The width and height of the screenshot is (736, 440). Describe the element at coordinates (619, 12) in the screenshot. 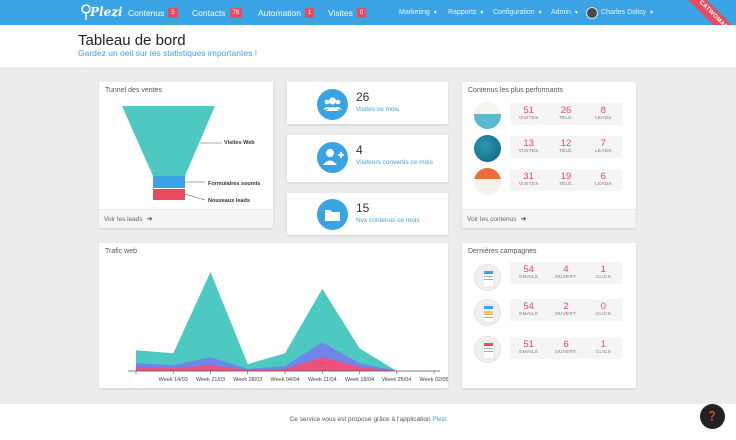

I see `user-menu: Charles Dolisy ▾` at that location.